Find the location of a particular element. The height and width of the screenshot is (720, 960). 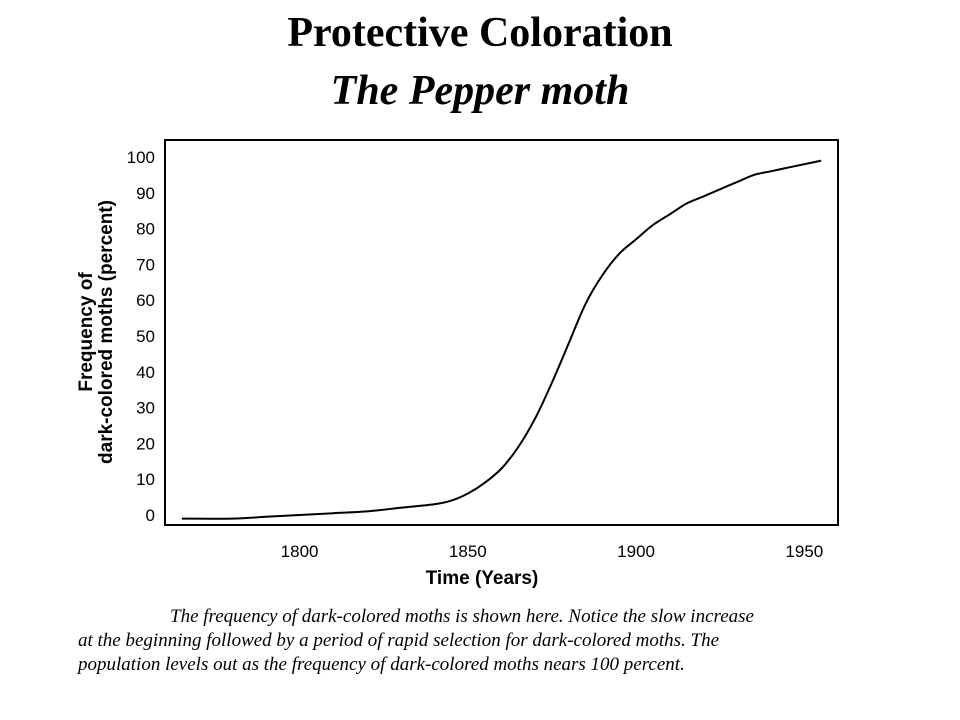

slide-subtitle: The Pepper moth is located at coordinates (480, 91).